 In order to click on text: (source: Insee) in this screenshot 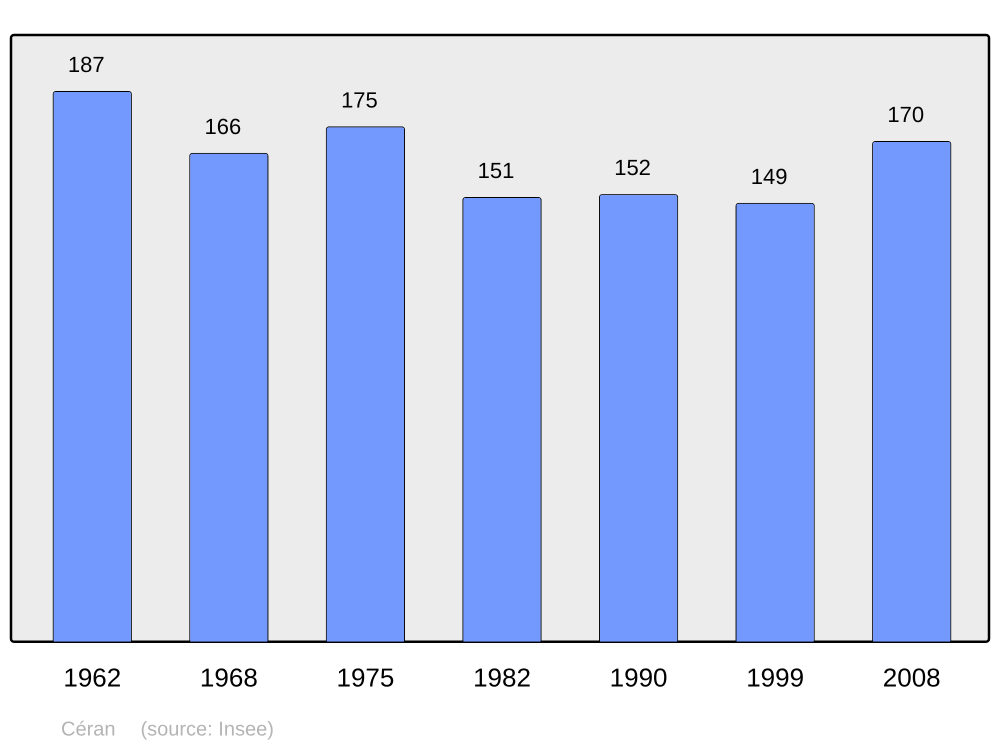, I will do `click(207, 729)`.